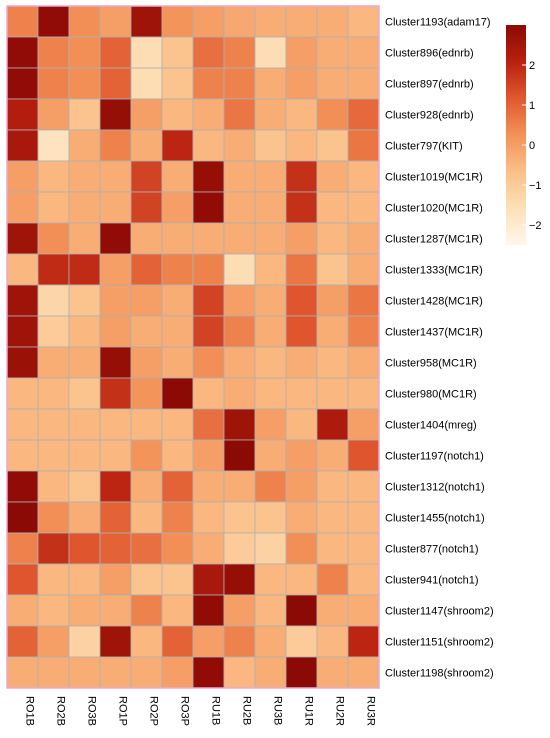  I want to click on column-label: RO3P, so click(185, 711).